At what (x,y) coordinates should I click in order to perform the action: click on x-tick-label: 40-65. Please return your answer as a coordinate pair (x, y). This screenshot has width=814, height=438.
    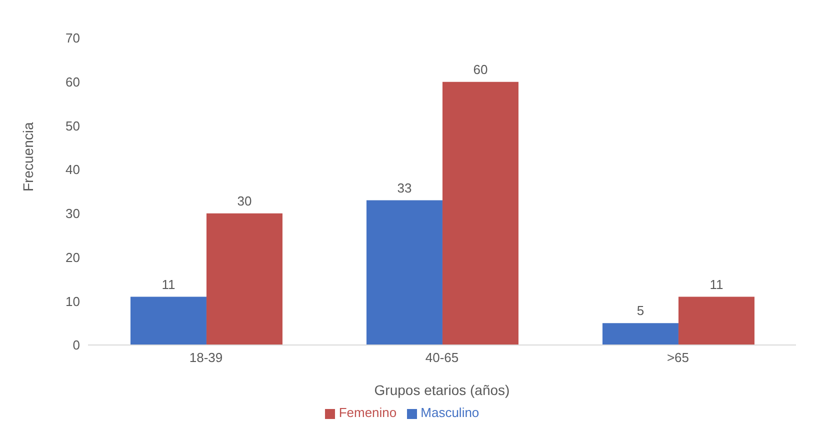
    Looking at the image, I should click on (442, 358).